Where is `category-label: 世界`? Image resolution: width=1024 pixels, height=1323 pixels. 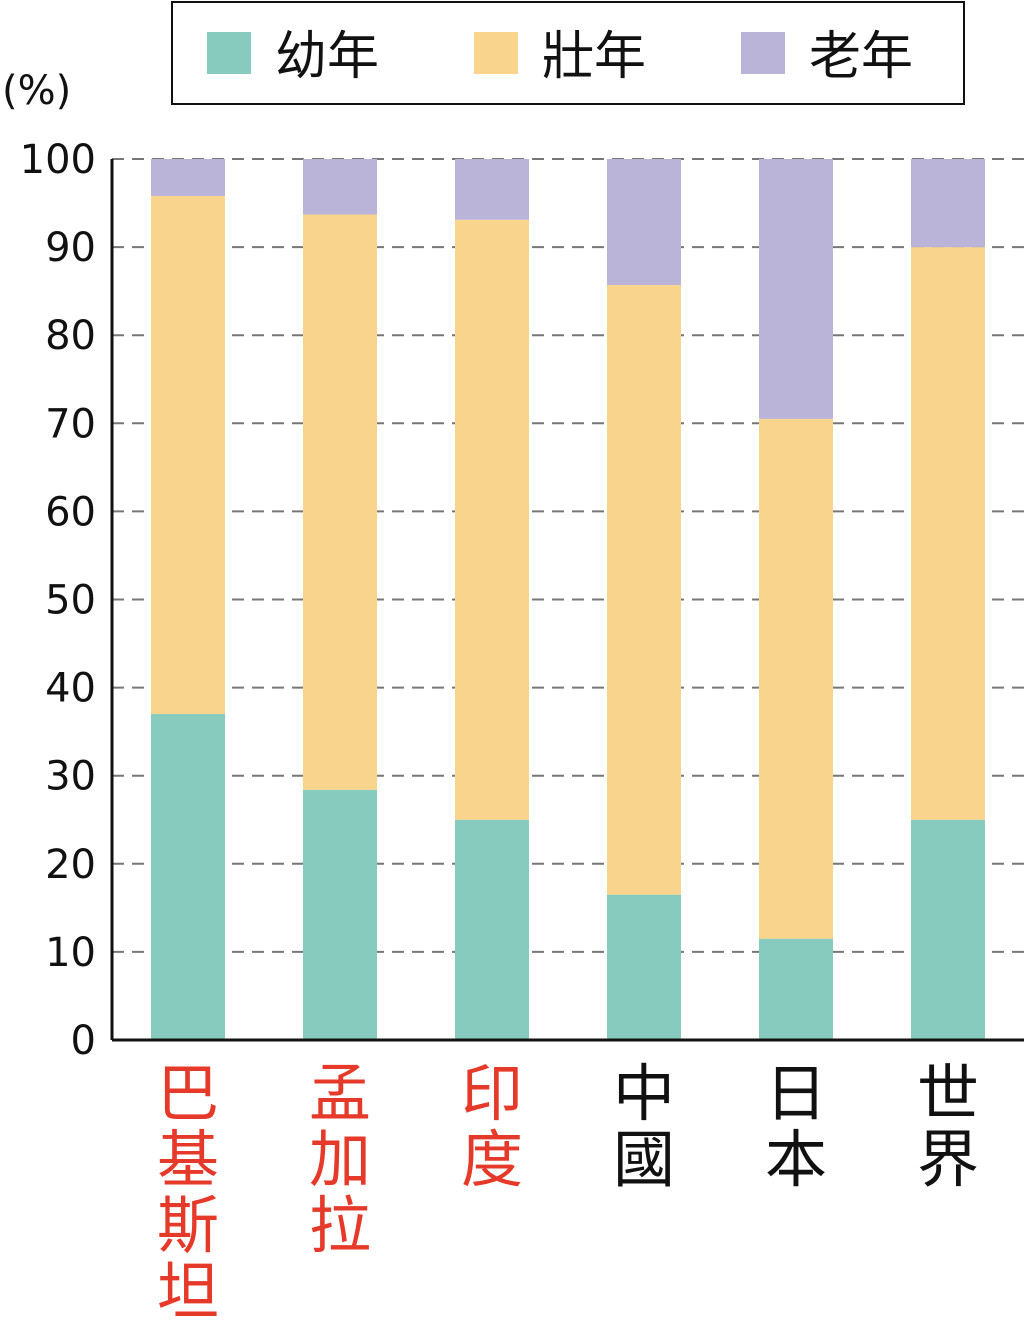
category-label: 世界 is located at coordinates (948, 1126).